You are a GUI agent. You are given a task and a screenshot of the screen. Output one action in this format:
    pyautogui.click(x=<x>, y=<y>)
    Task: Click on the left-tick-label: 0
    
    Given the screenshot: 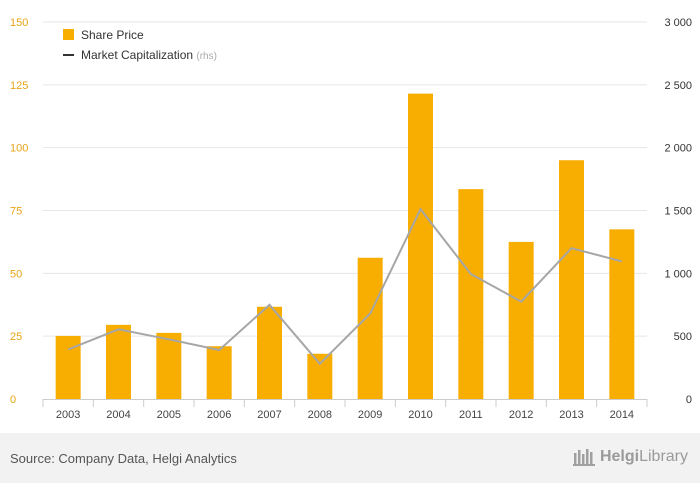 What is the action you would take?
    pyautogui.click(x=13, y=400)
    